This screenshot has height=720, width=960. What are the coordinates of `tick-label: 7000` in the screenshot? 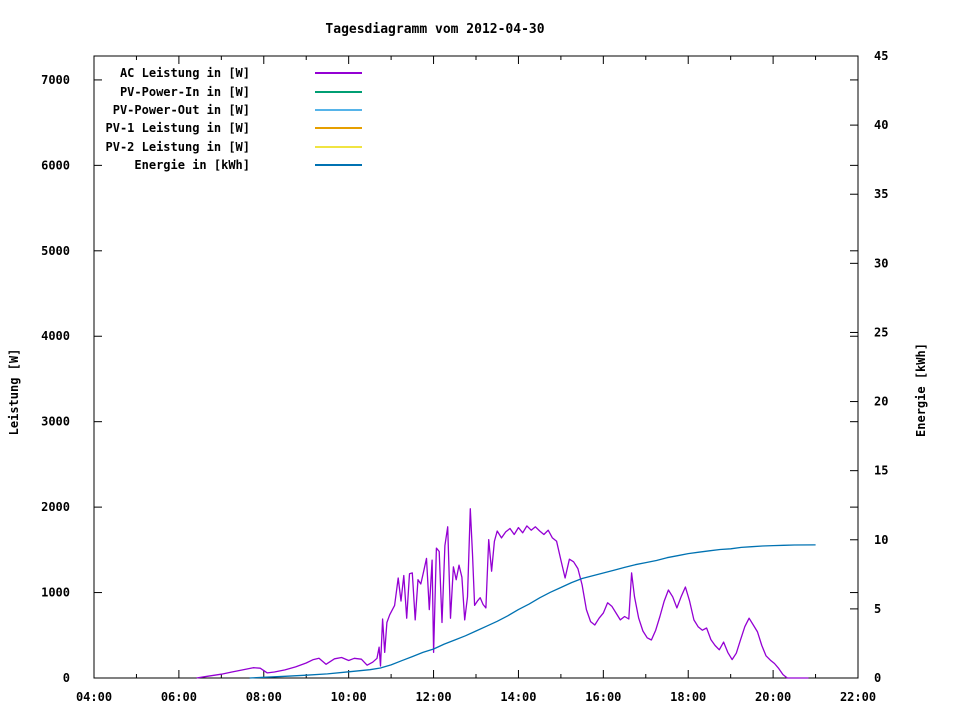 It's located at (55, 80).